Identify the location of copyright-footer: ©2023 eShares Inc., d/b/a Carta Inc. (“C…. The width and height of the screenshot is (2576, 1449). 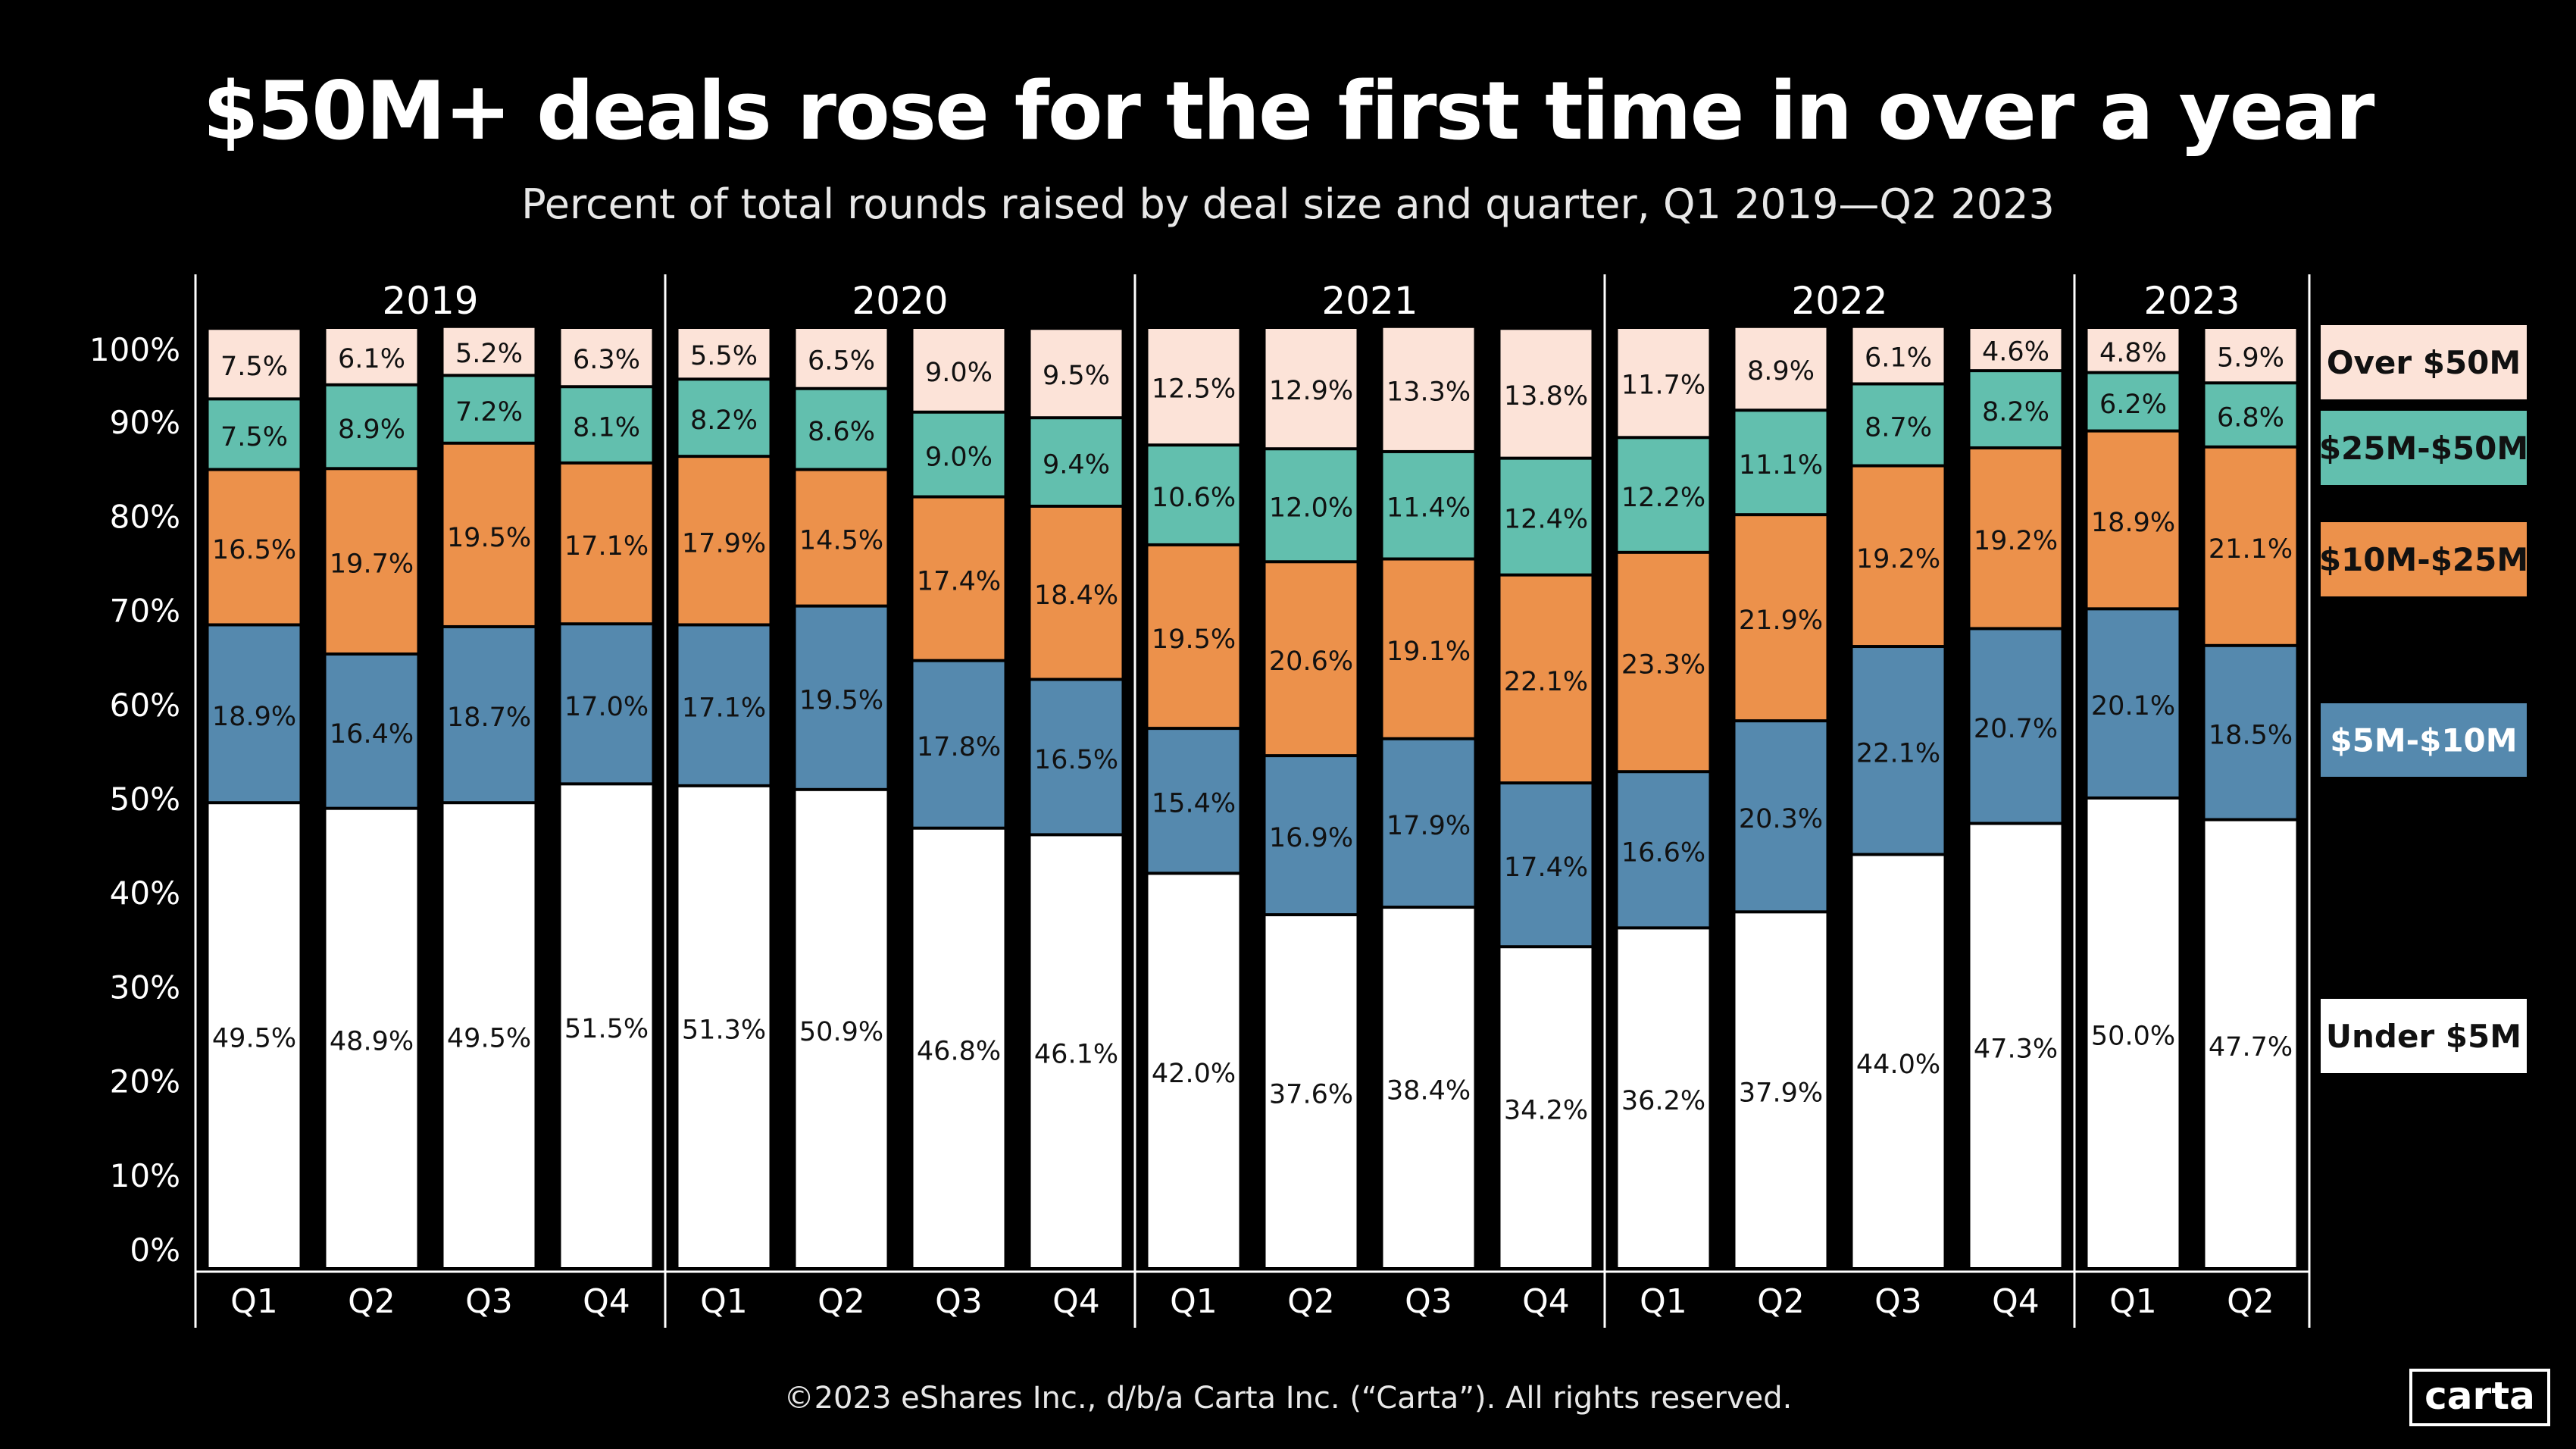
(1288, 1398).